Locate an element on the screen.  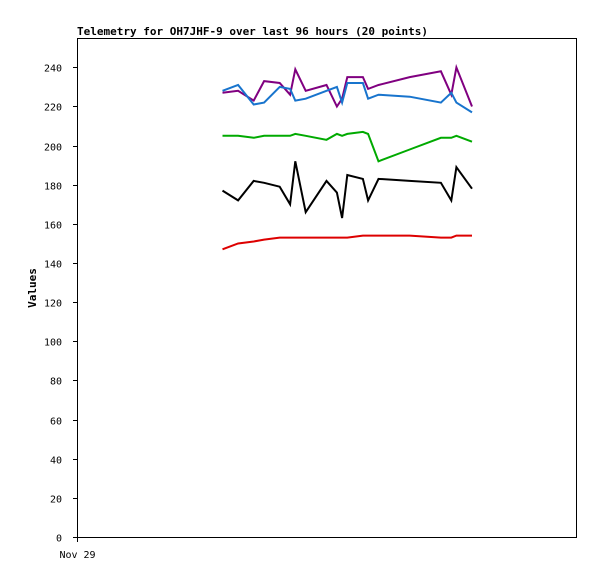
y-axis-label: Values is located at coordinates (32, 288).